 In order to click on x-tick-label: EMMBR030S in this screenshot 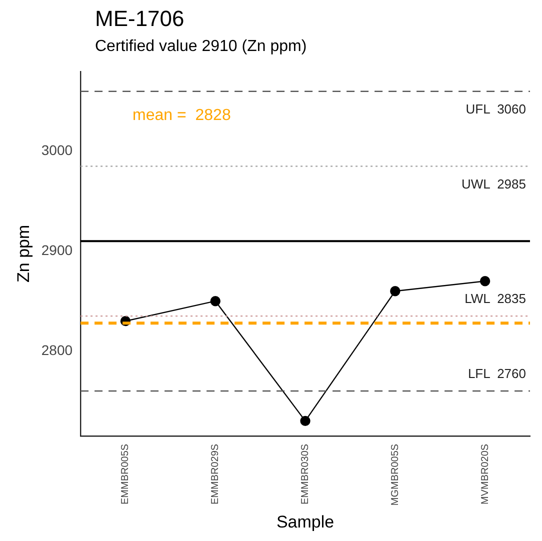, I will do `click(306, 474)`.